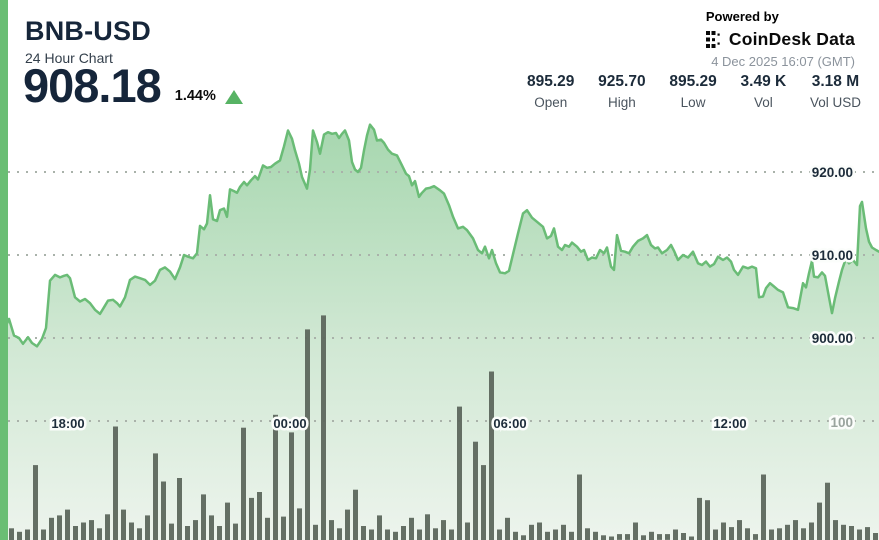  I want to click on powered-by-label: Powered by, so click(742, 16).